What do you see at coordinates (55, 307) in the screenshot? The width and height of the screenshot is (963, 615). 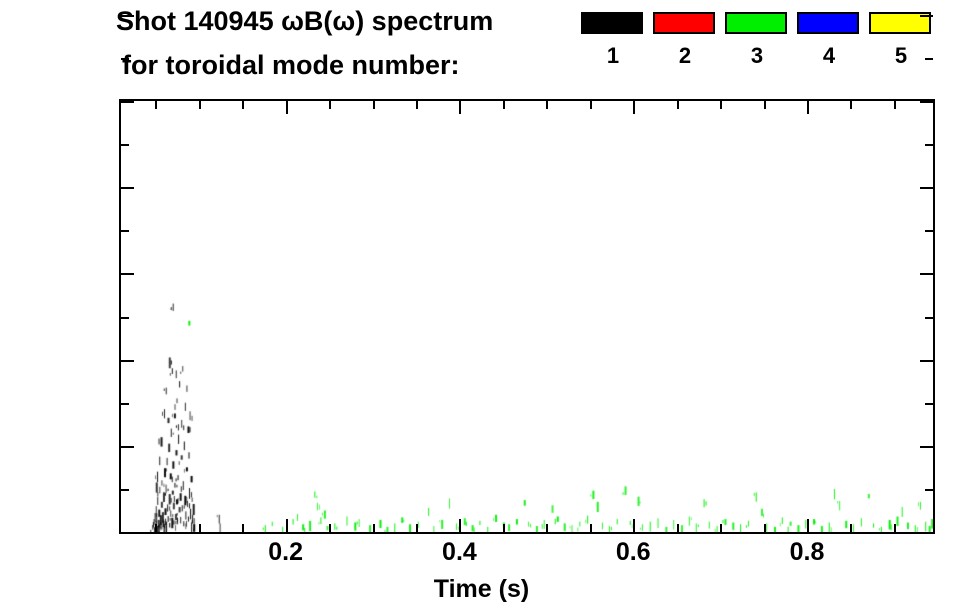 I see `y-axis-tick-labels: 020406080100` at bounding box center [55, 307].